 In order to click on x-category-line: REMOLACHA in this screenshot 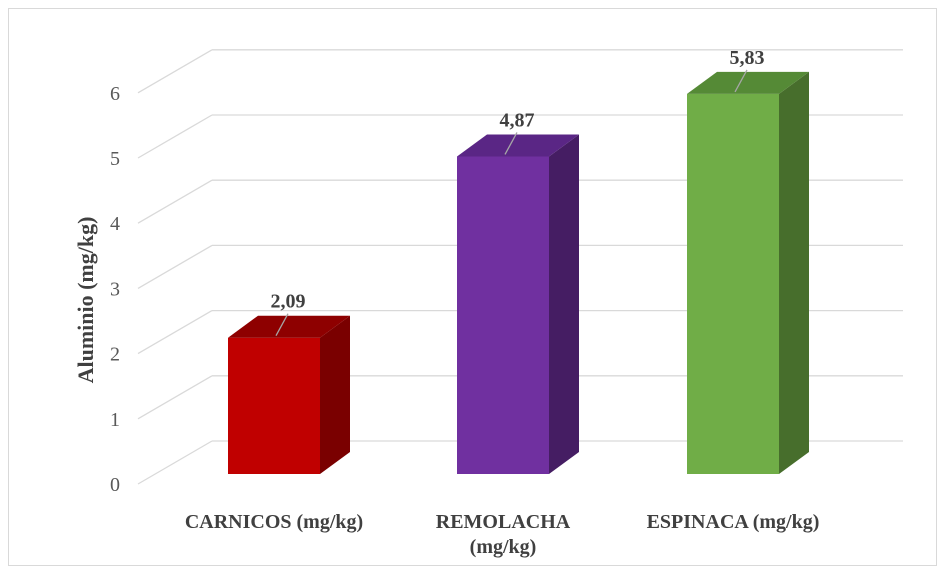, I will do `click(503, 522)`.